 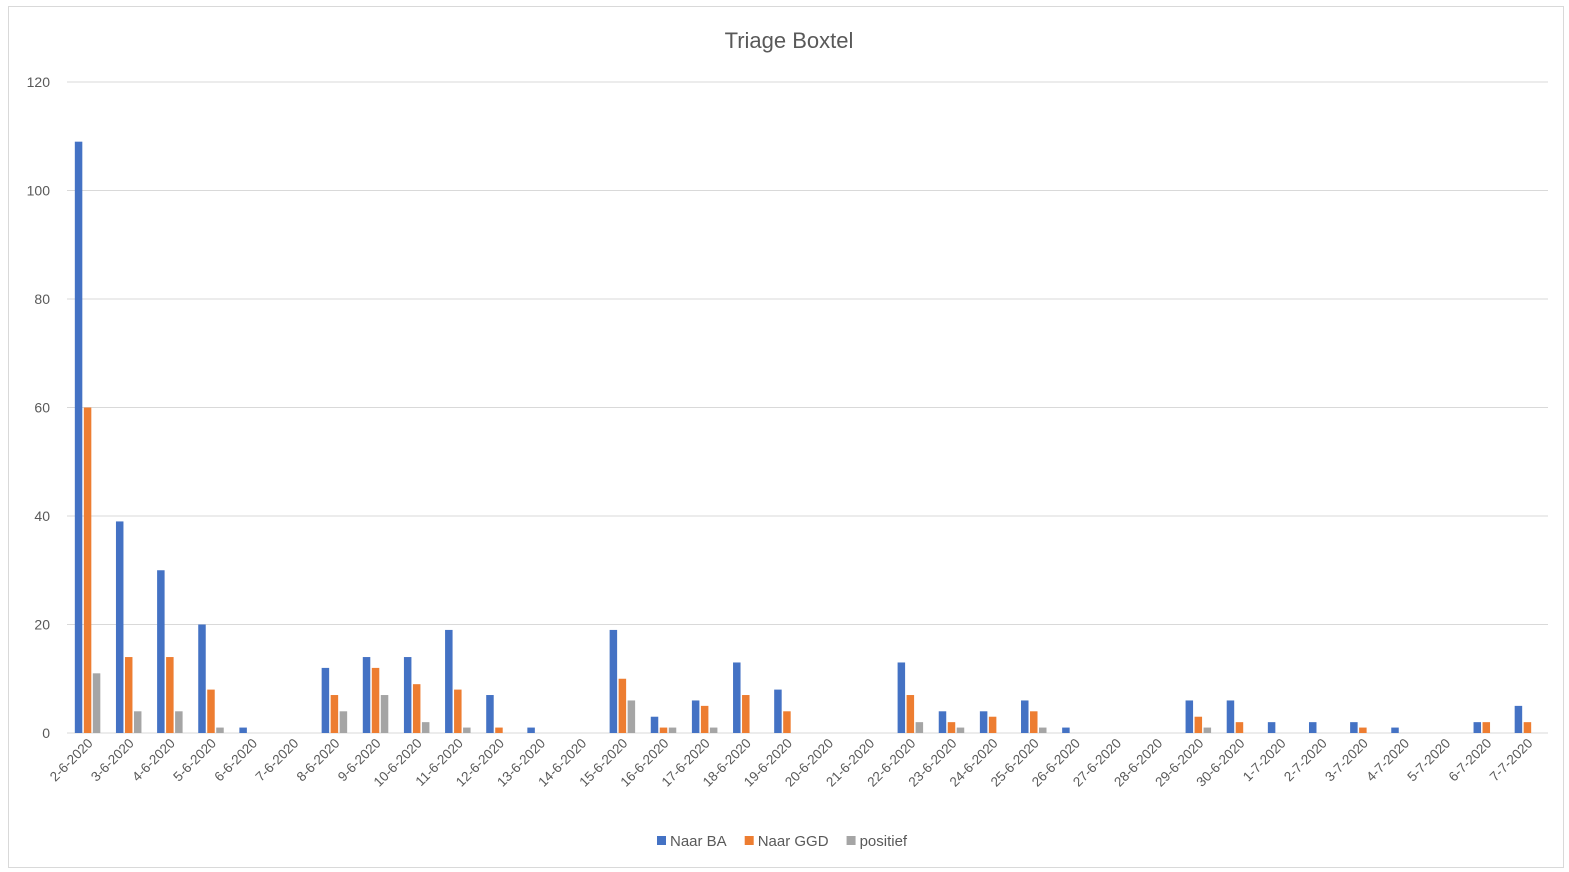 I want to click on y-tick-label: 0, so click(x=46, y=733).